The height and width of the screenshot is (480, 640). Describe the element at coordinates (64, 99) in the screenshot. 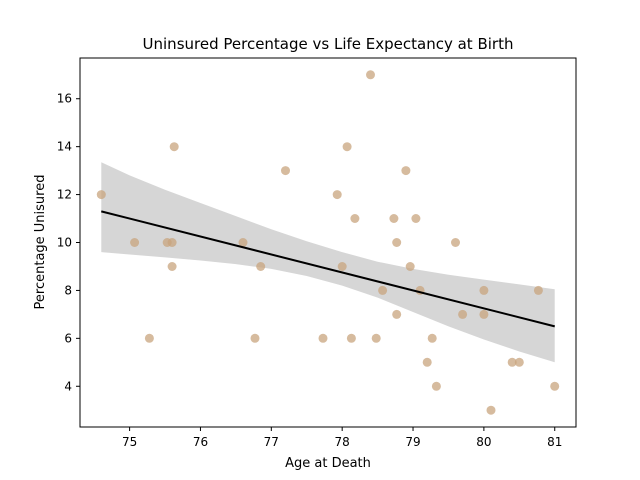

I see `y-tick-label: 16` at that location.